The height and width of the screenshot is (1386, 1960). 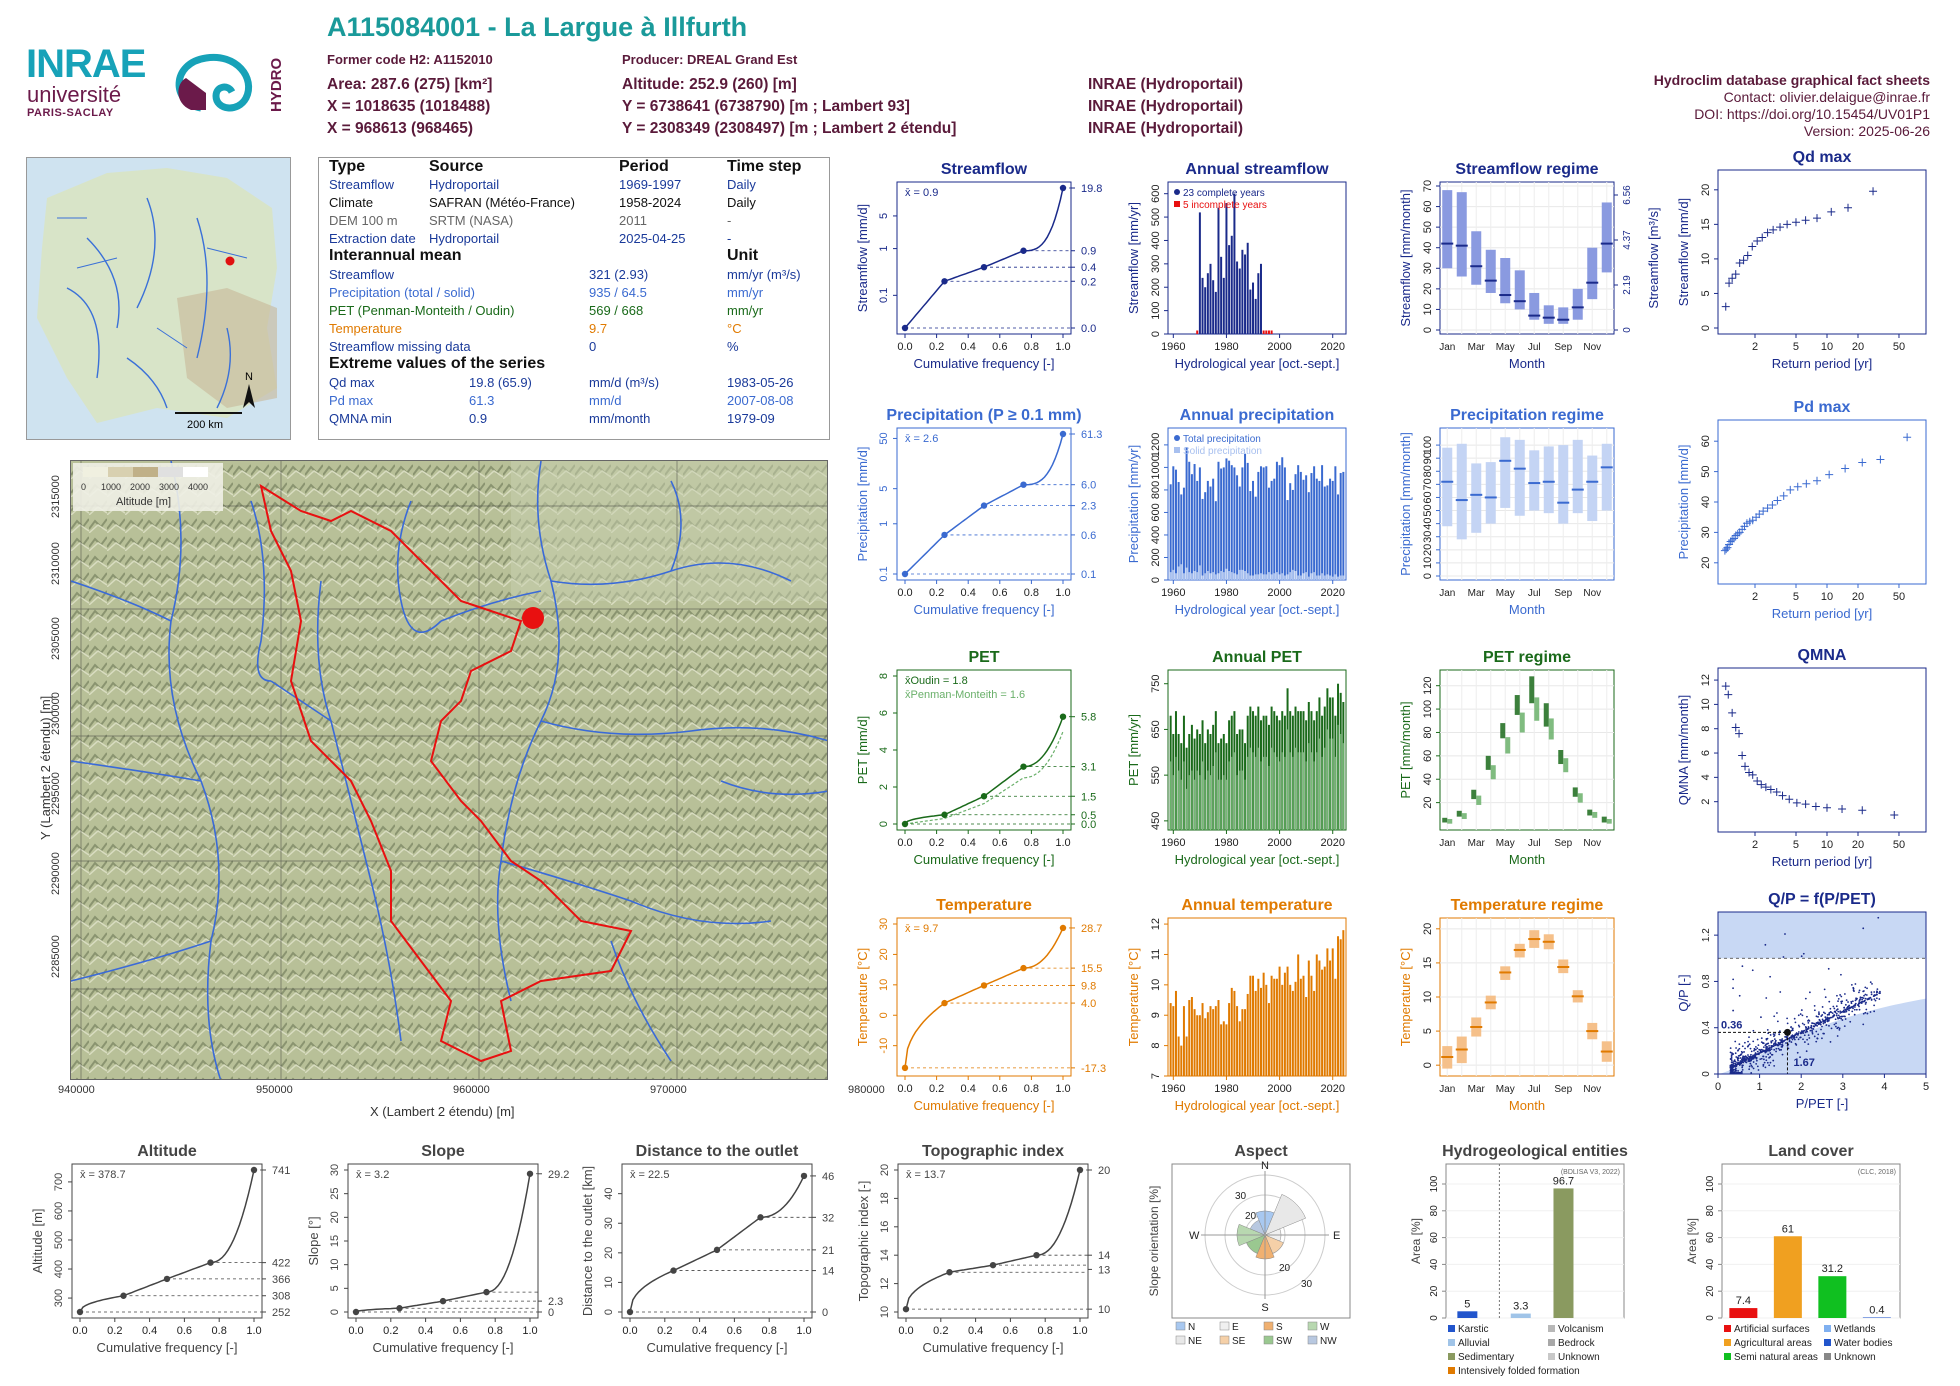 What do you see at coordinates (1257, 363) in the screenshot?
I see `x-axis-label: Hydrological year [oct.-sept.]` at bounding box center [1257, 363].